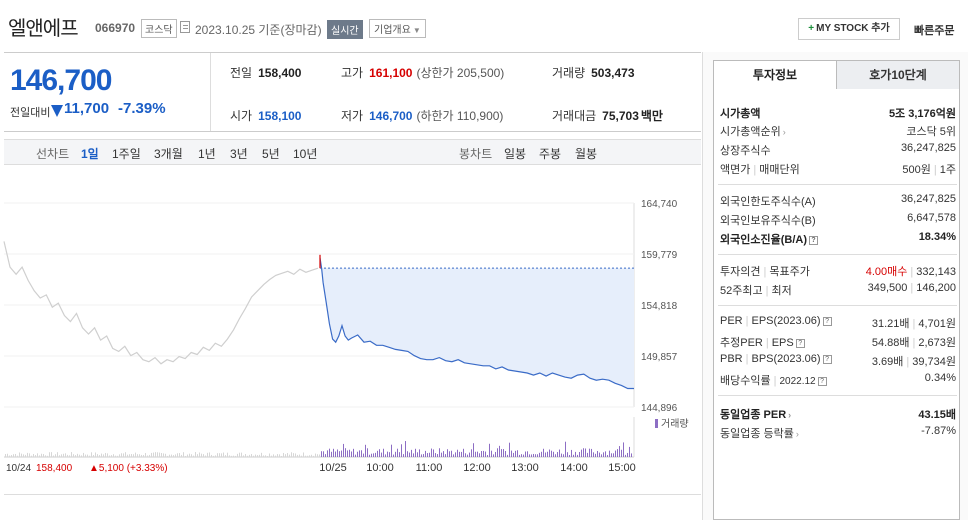 Image resolution: width=968 pixels, height=520 pixels. What do you see at coordinates (345, 29) in the screenshot?
I see `realtime-badge: 실시간` at bounding box center [345, 29].